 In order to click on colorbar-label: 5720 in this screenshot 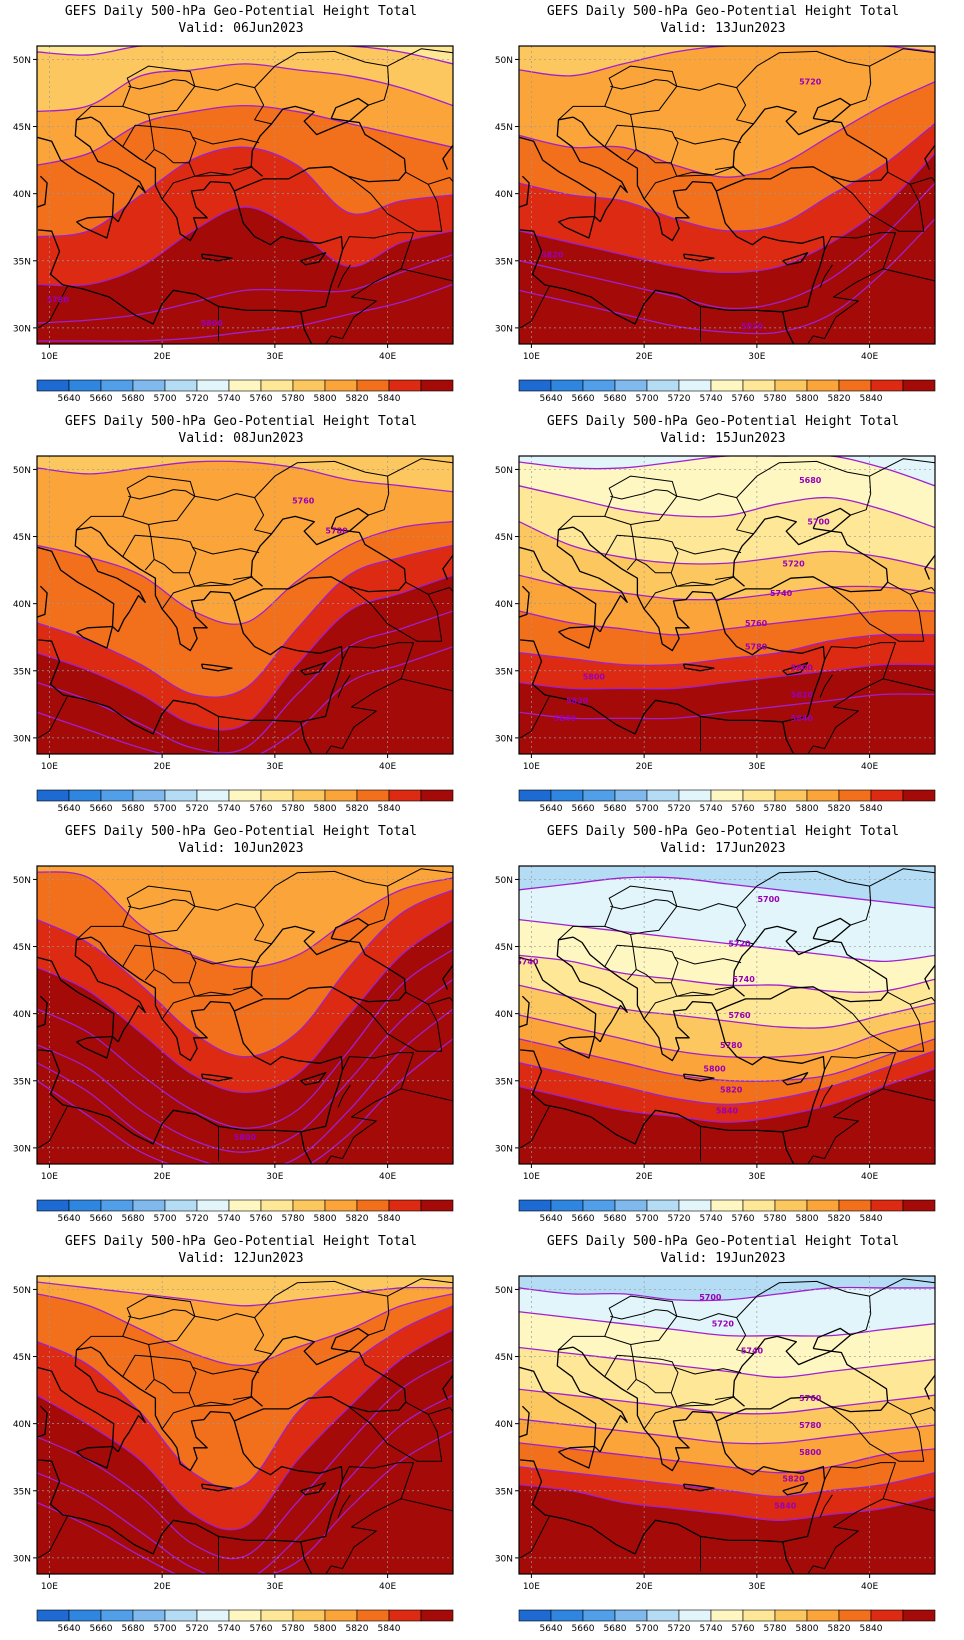, I will do `click(679, 1629)`.